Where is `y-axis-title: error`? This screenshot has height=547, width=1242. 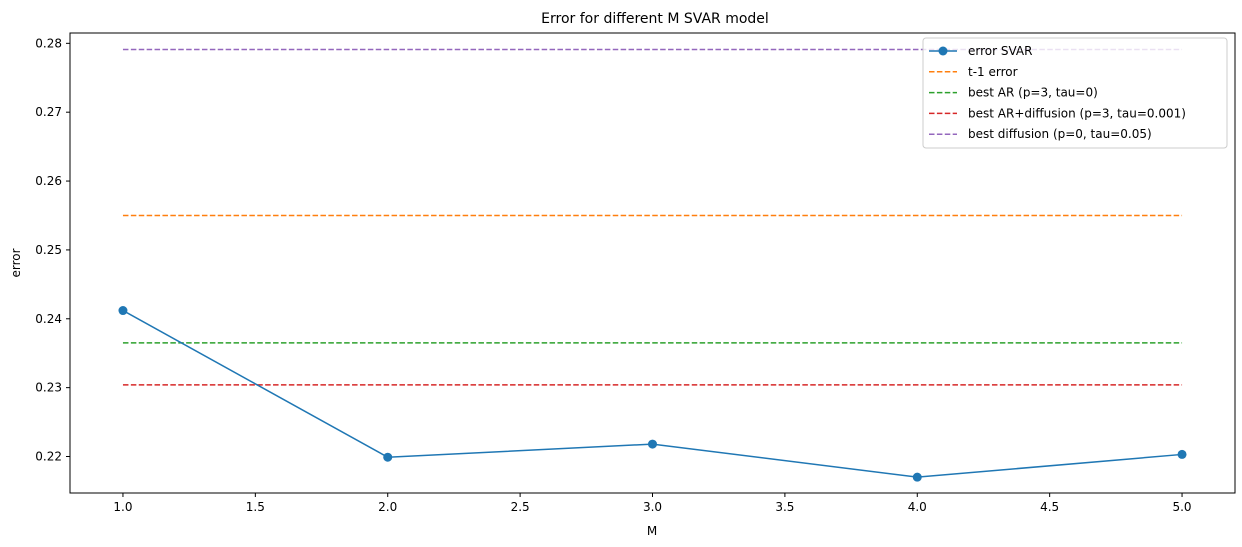 y-axis-title: error is located at coordinates (16, 262).